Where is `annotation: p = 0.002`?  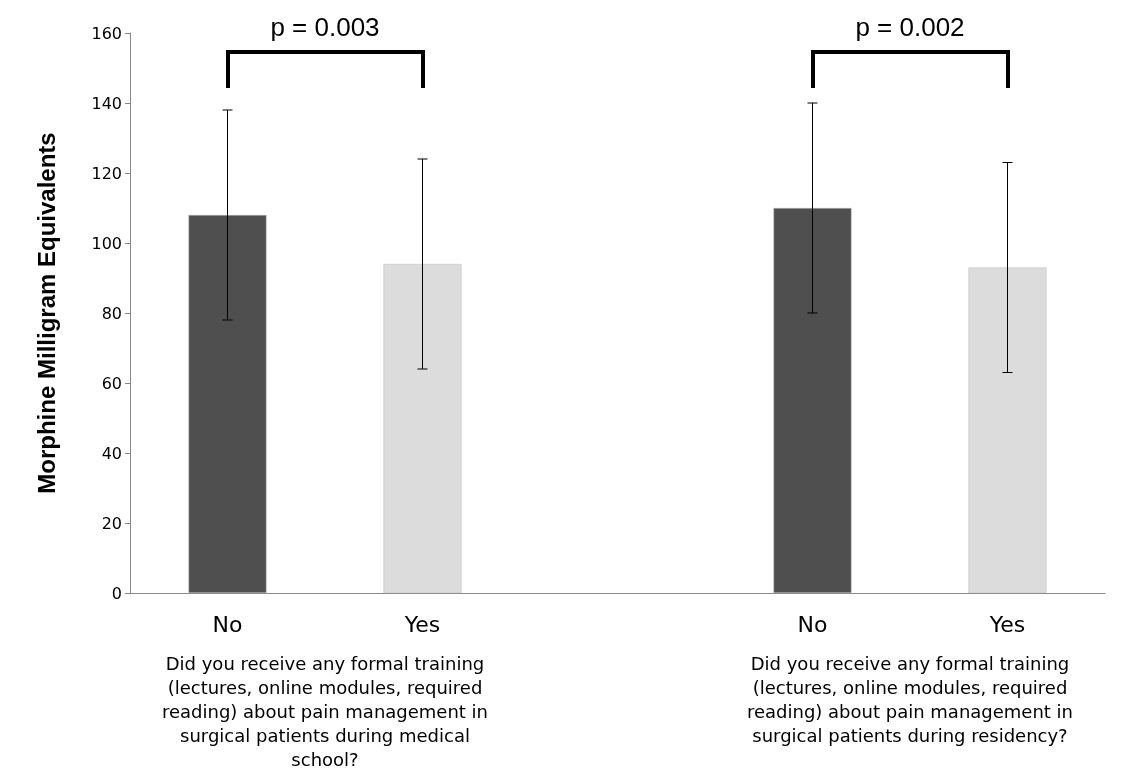
annotation: p = 0.002 is located at coordinates (910, 27).